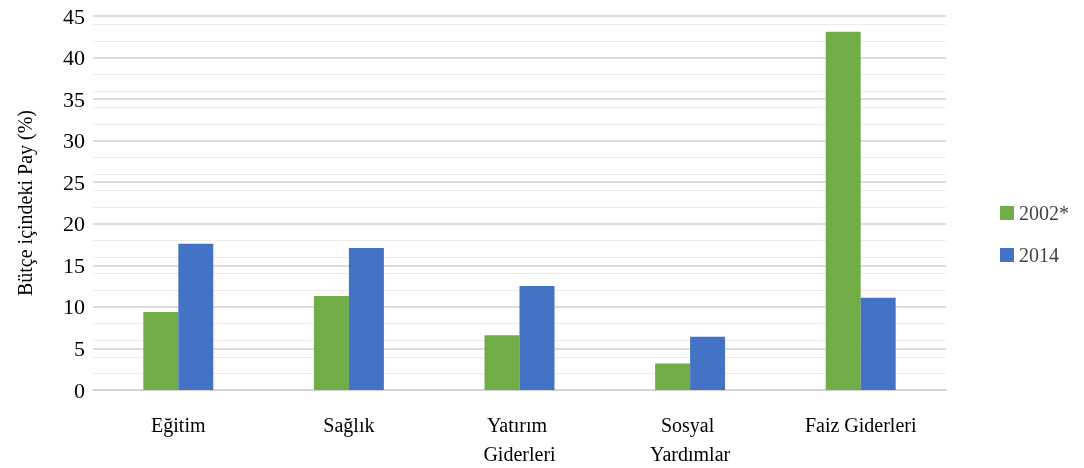 The image size is (1084, 468). What do you see at coordinates (860, 424) in the screenshot?
I see `x-tick-label: Faiz Giderleri` at bounding box center [860, 424].